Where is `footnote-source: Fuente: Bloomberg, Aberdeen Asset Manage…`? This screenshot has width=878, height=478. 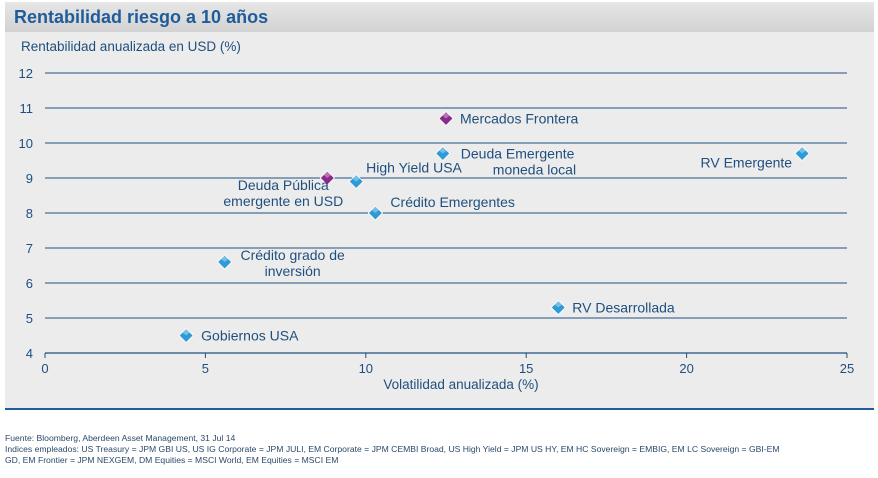 footnote-source: Fuente: Bloomberg, Aberdeen Asset Manage… is located at coordinates (120, 438).